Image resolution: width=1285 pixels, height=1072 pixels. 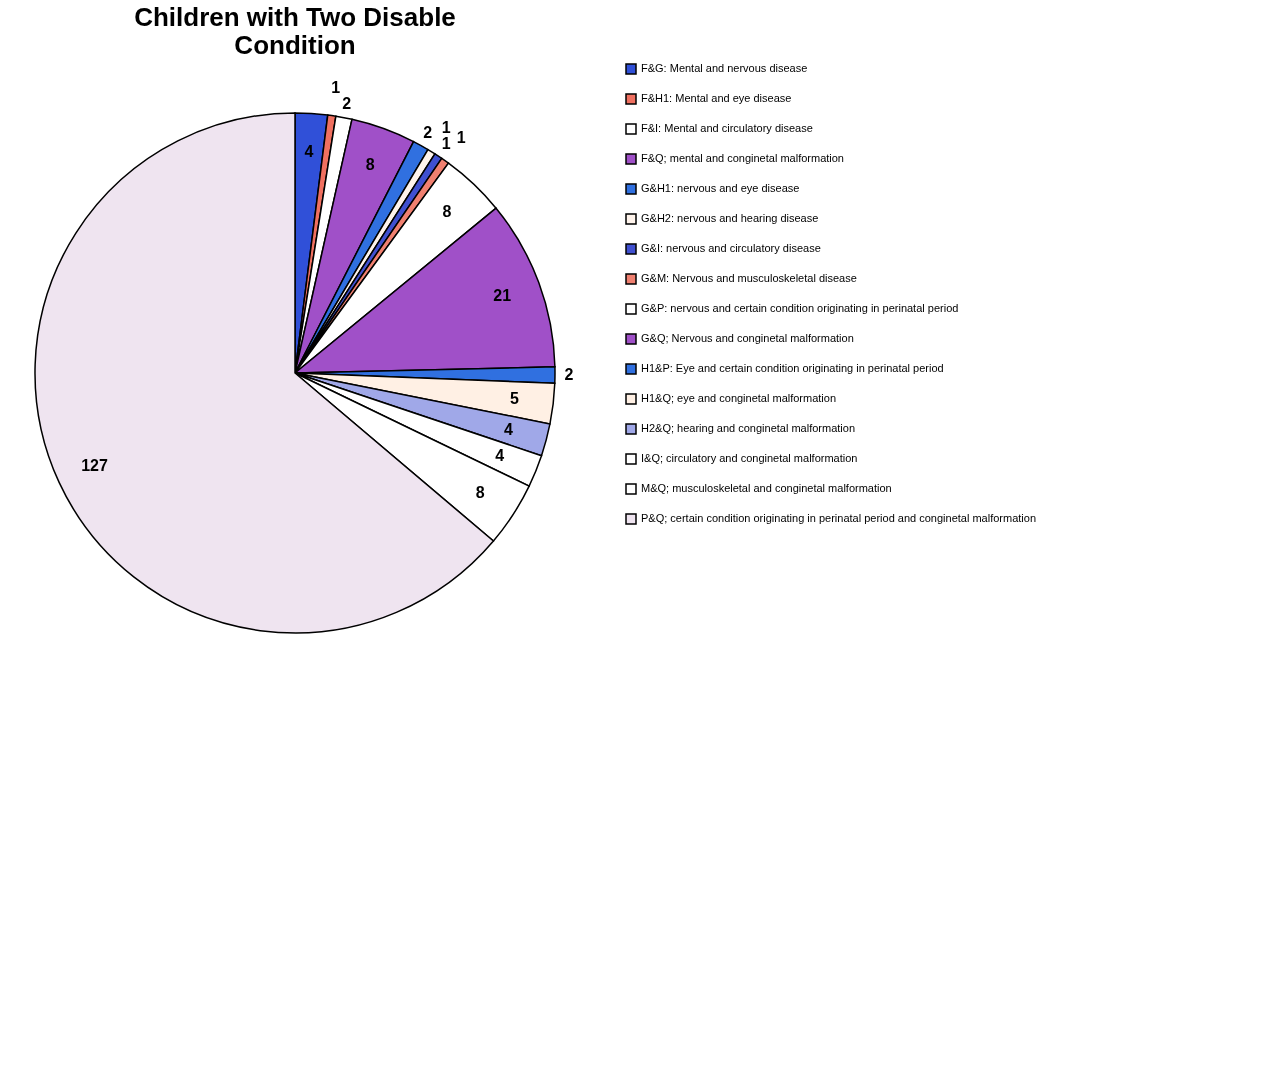 I want to click on legend-label: I&Q; circulatory and conginetal malformation, so click(x=749, y=458).